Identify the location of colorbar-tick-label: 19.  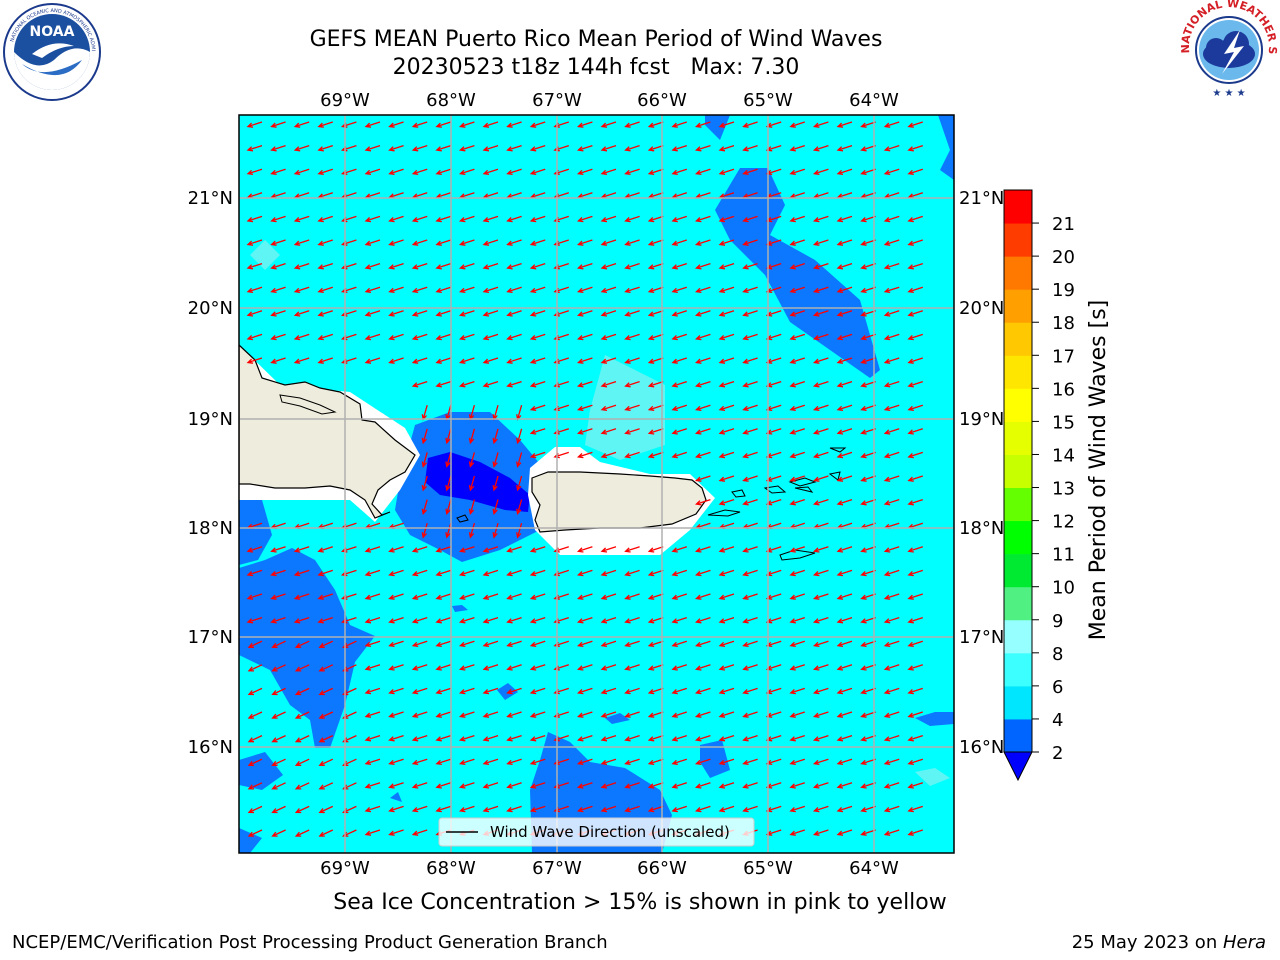
(1063, 290).